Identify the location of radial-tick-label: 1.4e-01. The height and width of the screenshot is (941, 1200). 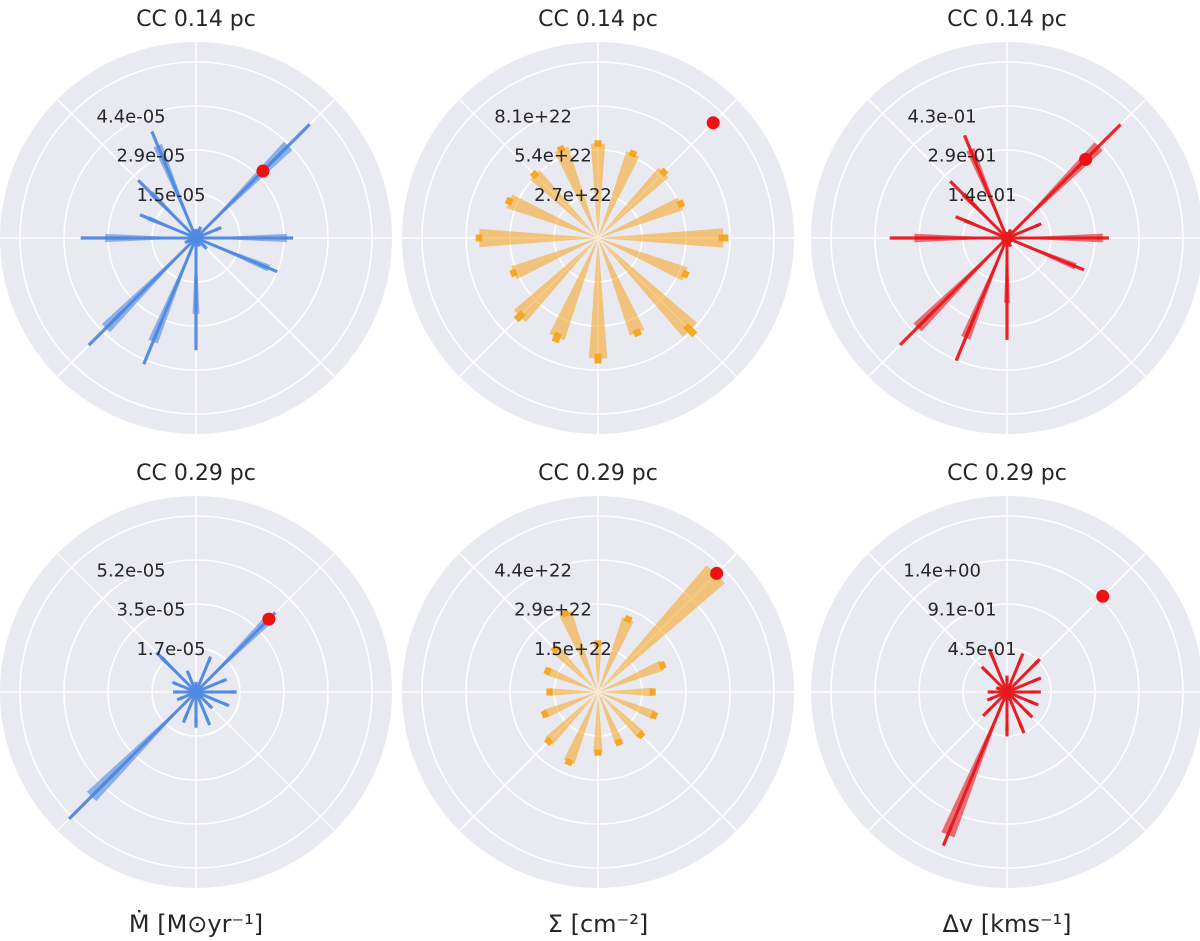
(981, 195).